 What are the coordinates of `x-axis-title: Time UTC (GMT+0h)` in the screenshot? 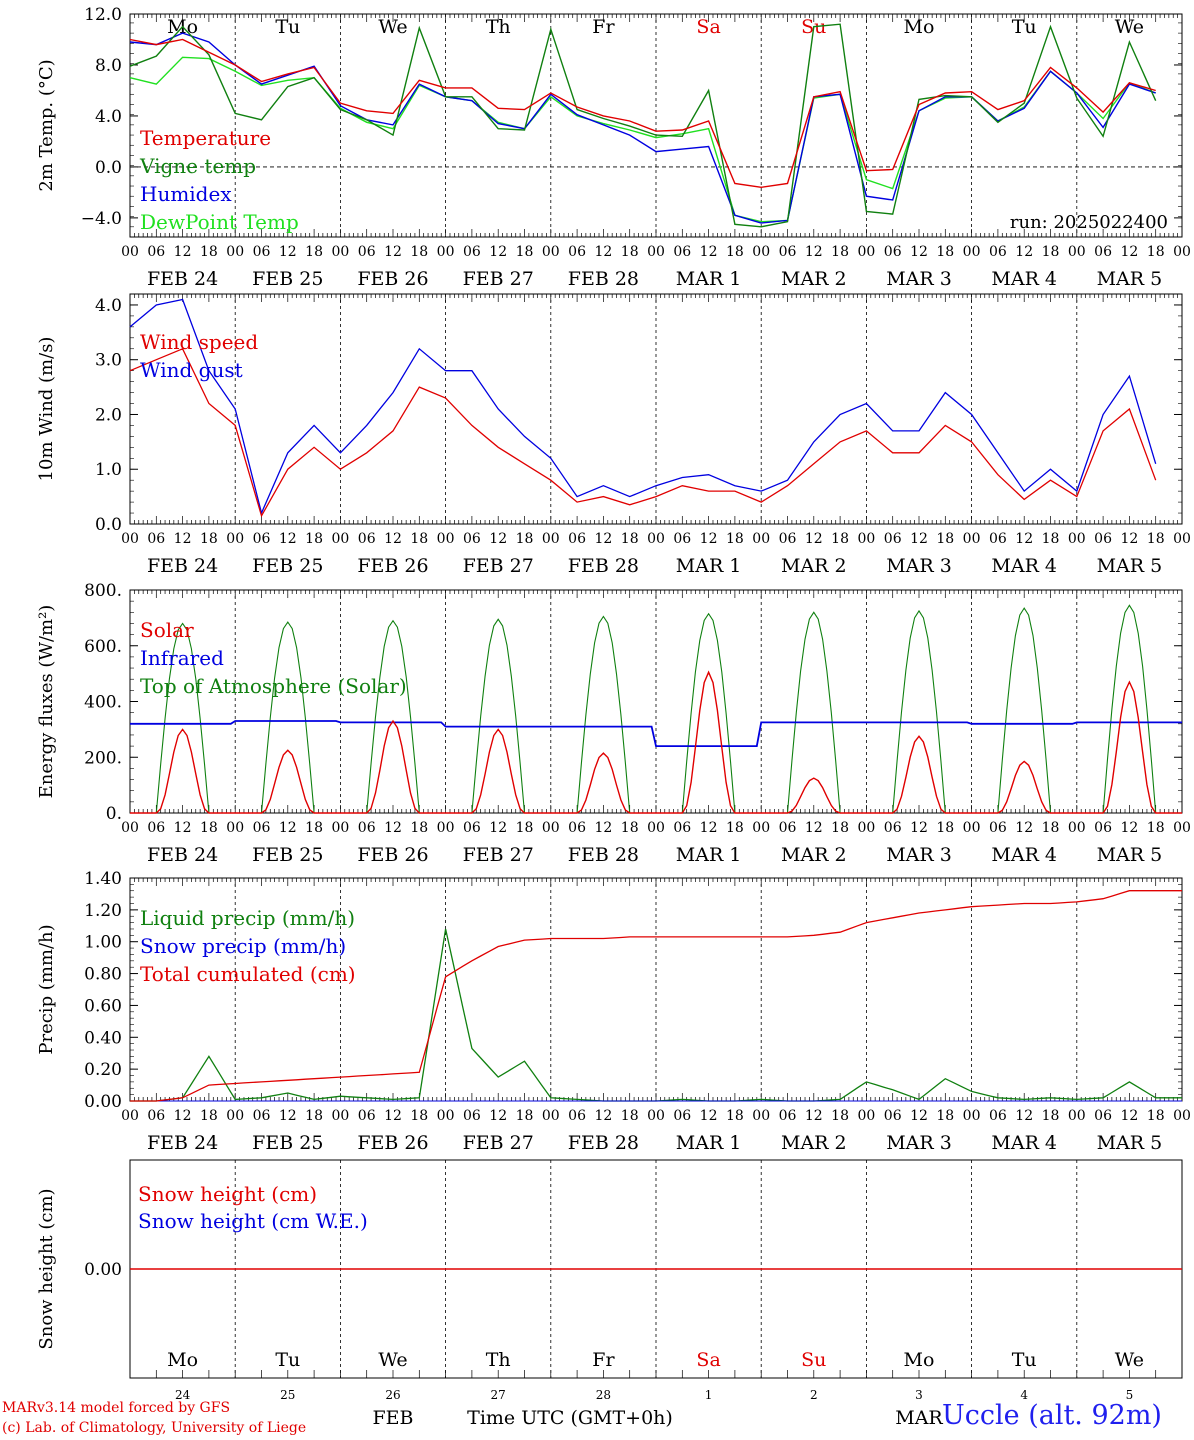 It's located at (570, 1418).